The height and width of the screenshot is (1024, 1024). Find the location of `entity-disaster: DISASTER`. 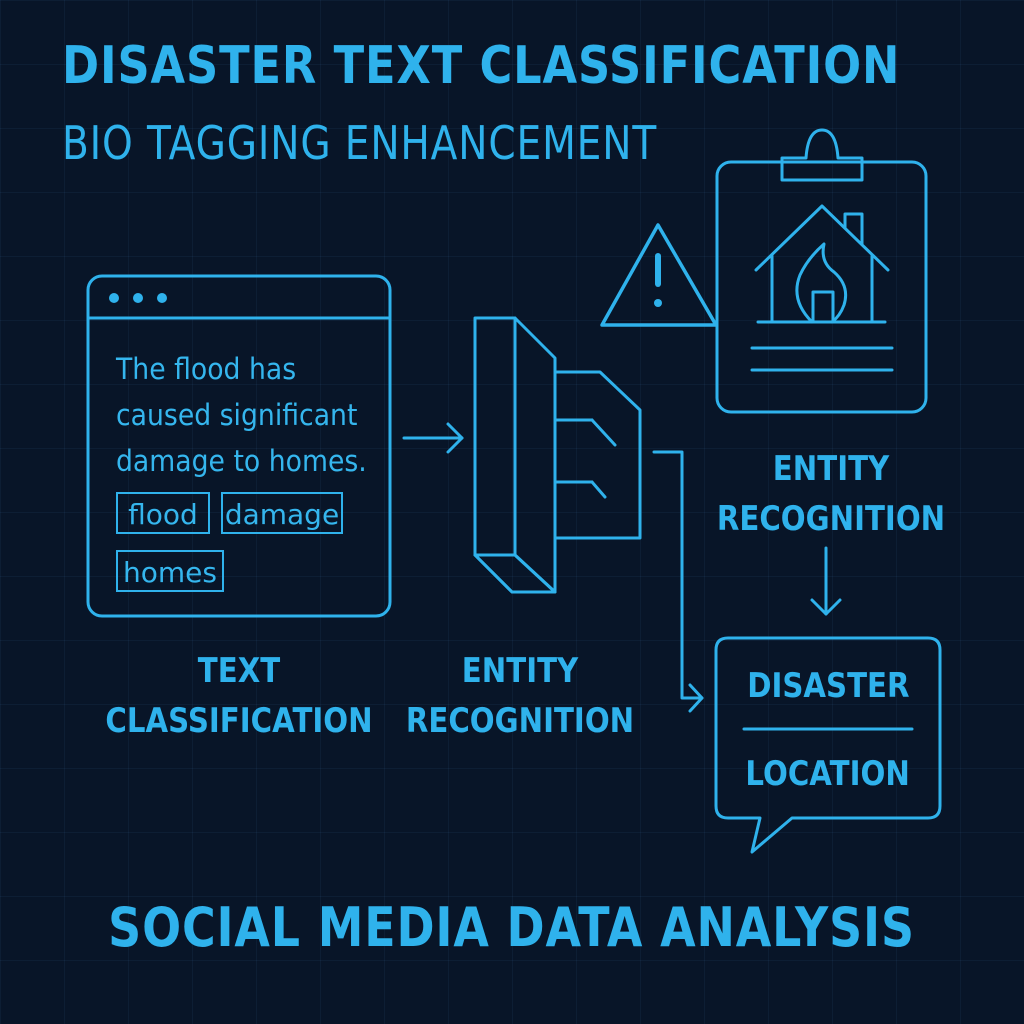

entity-disaster: DISASTER is located at coordinates (828, 686).